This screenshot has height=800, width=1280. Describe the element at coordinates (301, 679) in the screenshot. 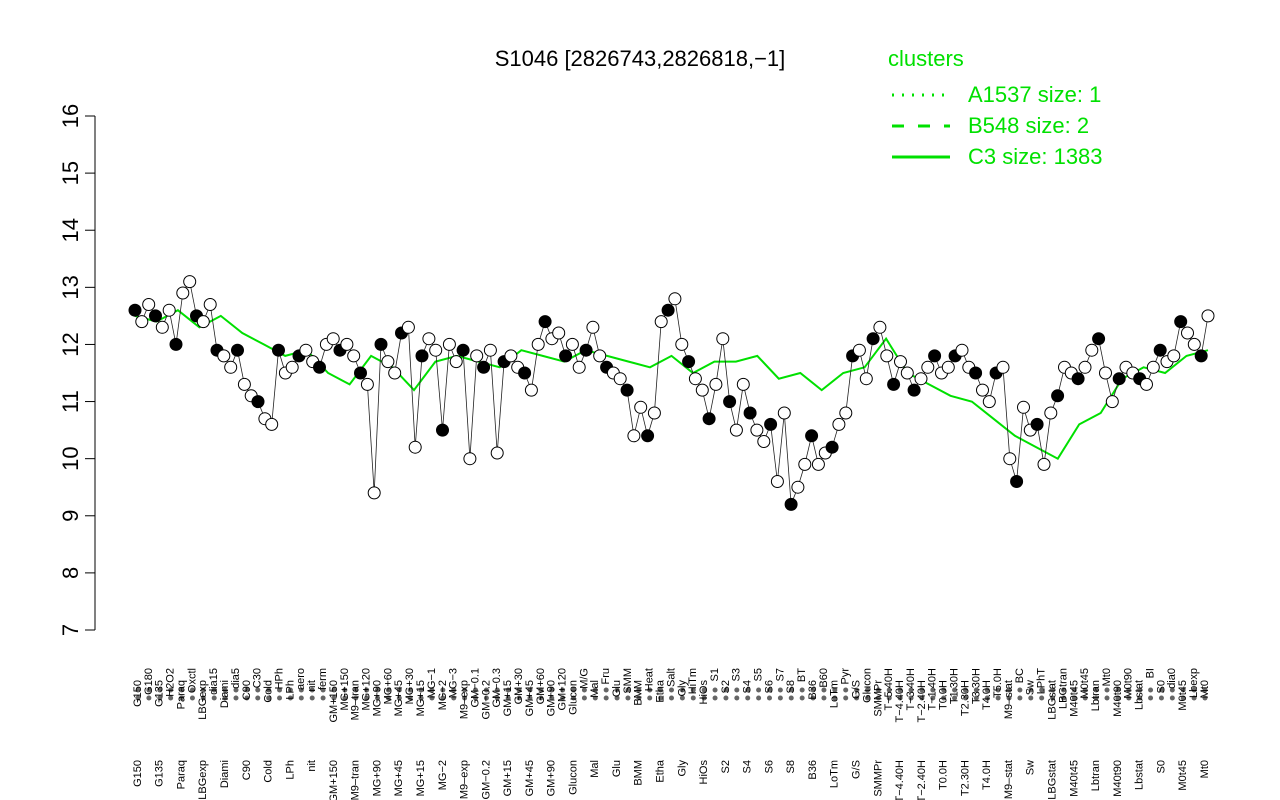

I see `x-tick-label: aero` at that location.